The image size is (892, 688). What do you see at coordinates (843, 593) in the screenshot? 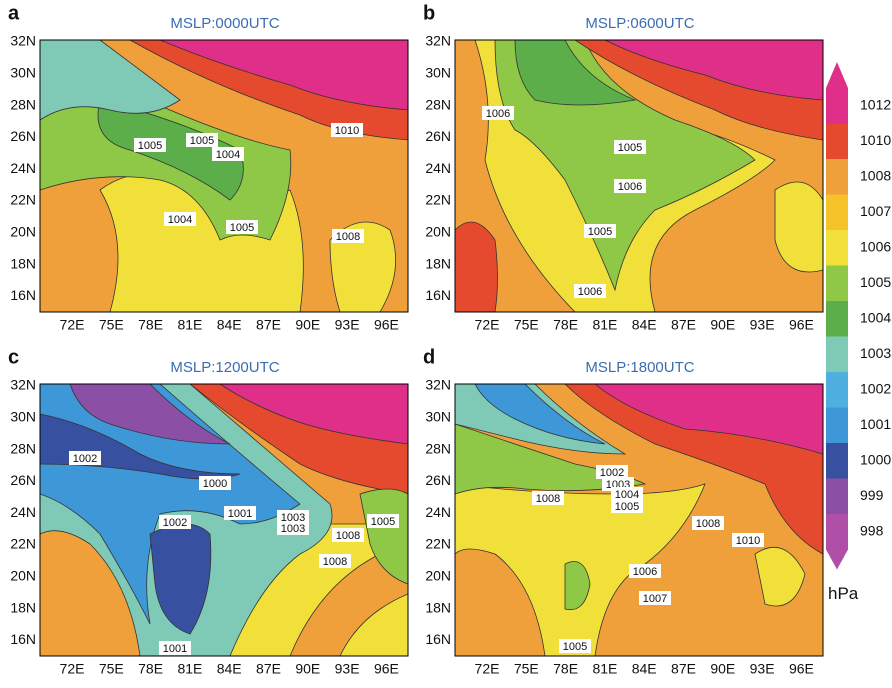
I see `colorbar-unit: hPa` at bounding box center [843, 593].